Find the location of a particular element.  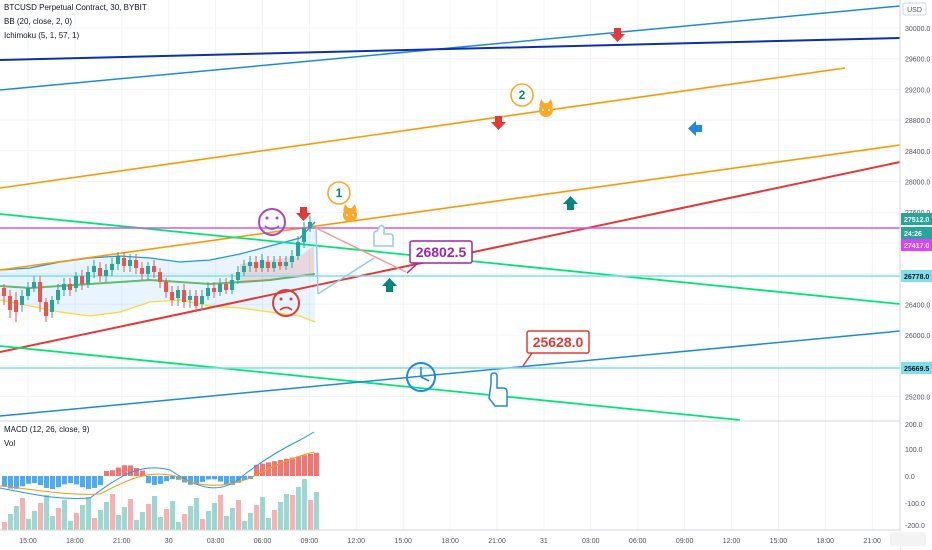

smile-face-icon is located at coordinates (272, 222).